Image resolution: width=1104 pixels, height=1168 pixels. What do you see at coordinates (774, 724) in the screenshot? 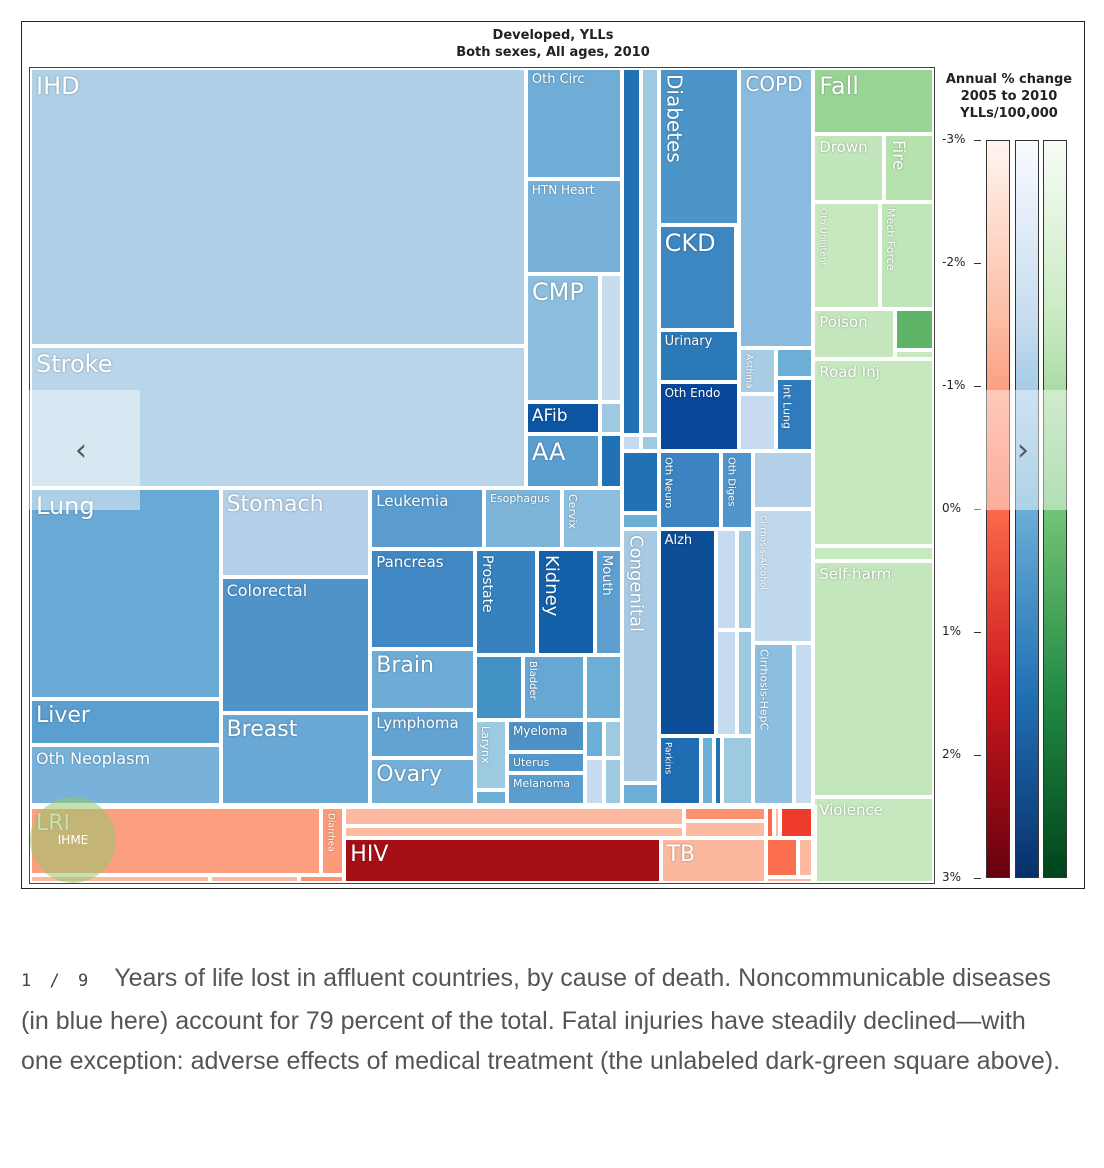
I see `treemap-tile-cirrhosis-hepc: Cirrhosis-HepC` at bounding box center [774, 724].